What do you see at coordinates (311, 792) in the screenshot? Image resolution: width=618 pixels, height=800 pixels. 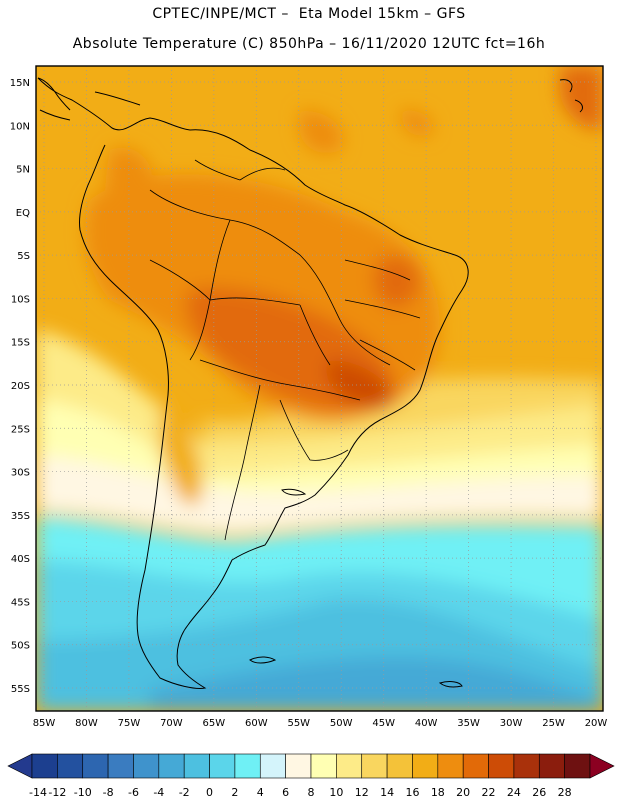 I see `colorbar-tick-label: 8` at bounding box center [311, 792].